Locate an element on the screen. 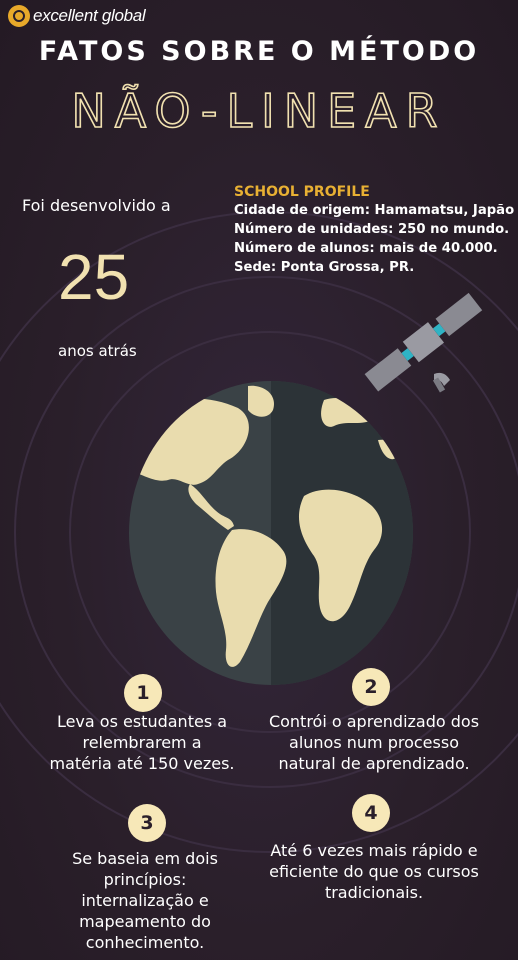 This screenshot has height=960, width=518. fact-badge-3: 3 is located at coordinates (147, 823).